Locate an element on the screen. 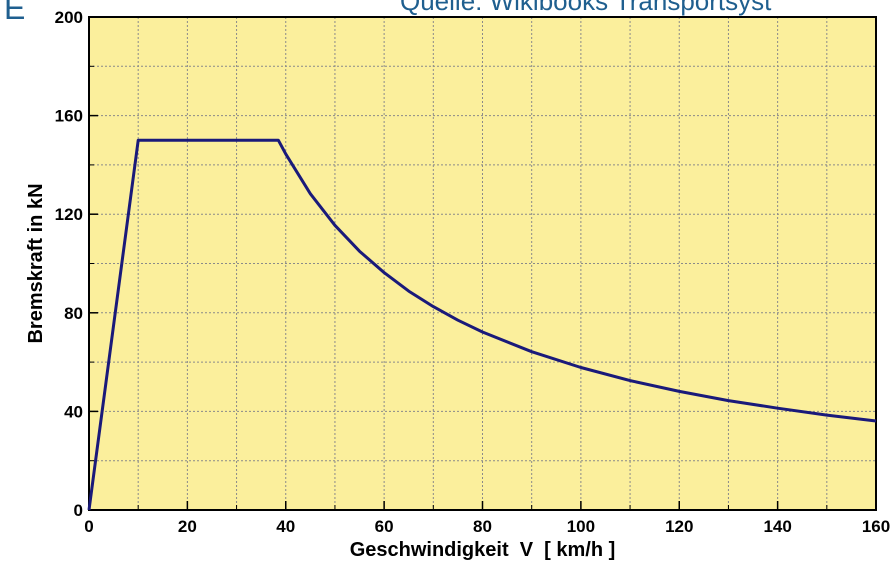  x-tick-label: 40 is located at coordinates (285, 526).